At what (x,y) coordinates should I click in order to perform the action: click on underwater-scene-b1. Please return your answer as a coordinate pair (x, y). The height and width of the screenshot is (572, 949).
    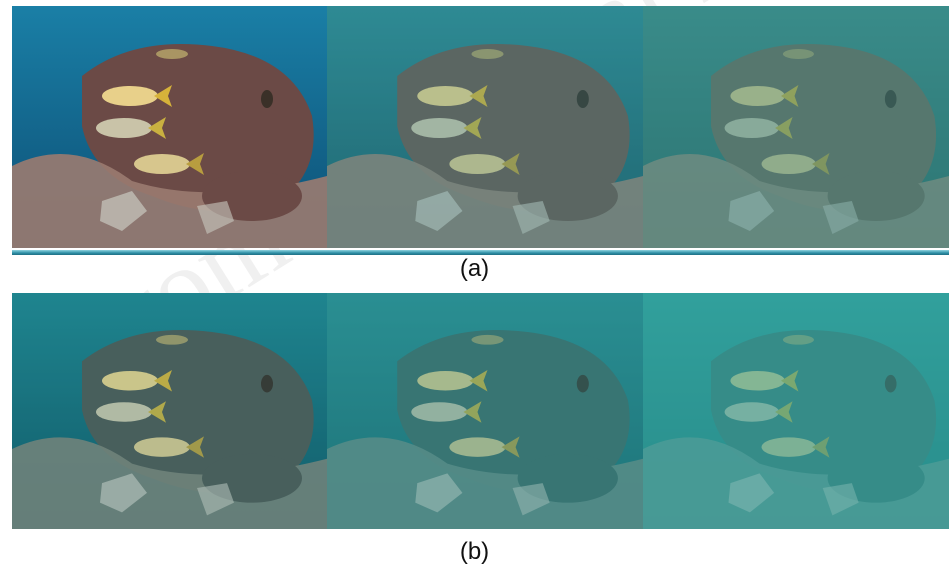
    Looking at the image, I should click on (169, 411).